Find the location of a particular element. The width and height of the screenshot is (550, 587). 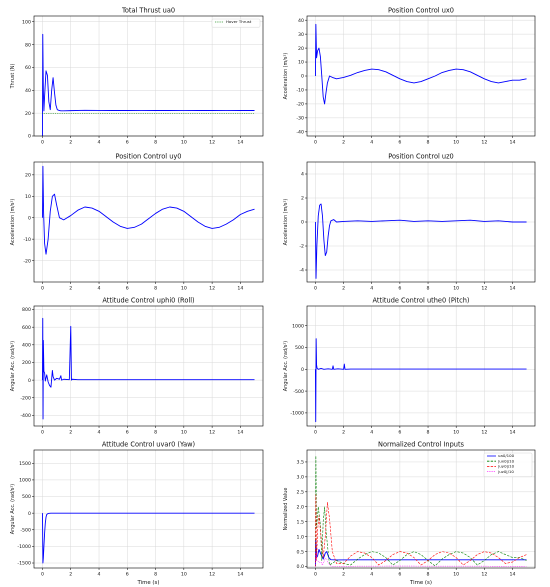

y-tick-label: 0.5 is located at coordinates (300, 552).